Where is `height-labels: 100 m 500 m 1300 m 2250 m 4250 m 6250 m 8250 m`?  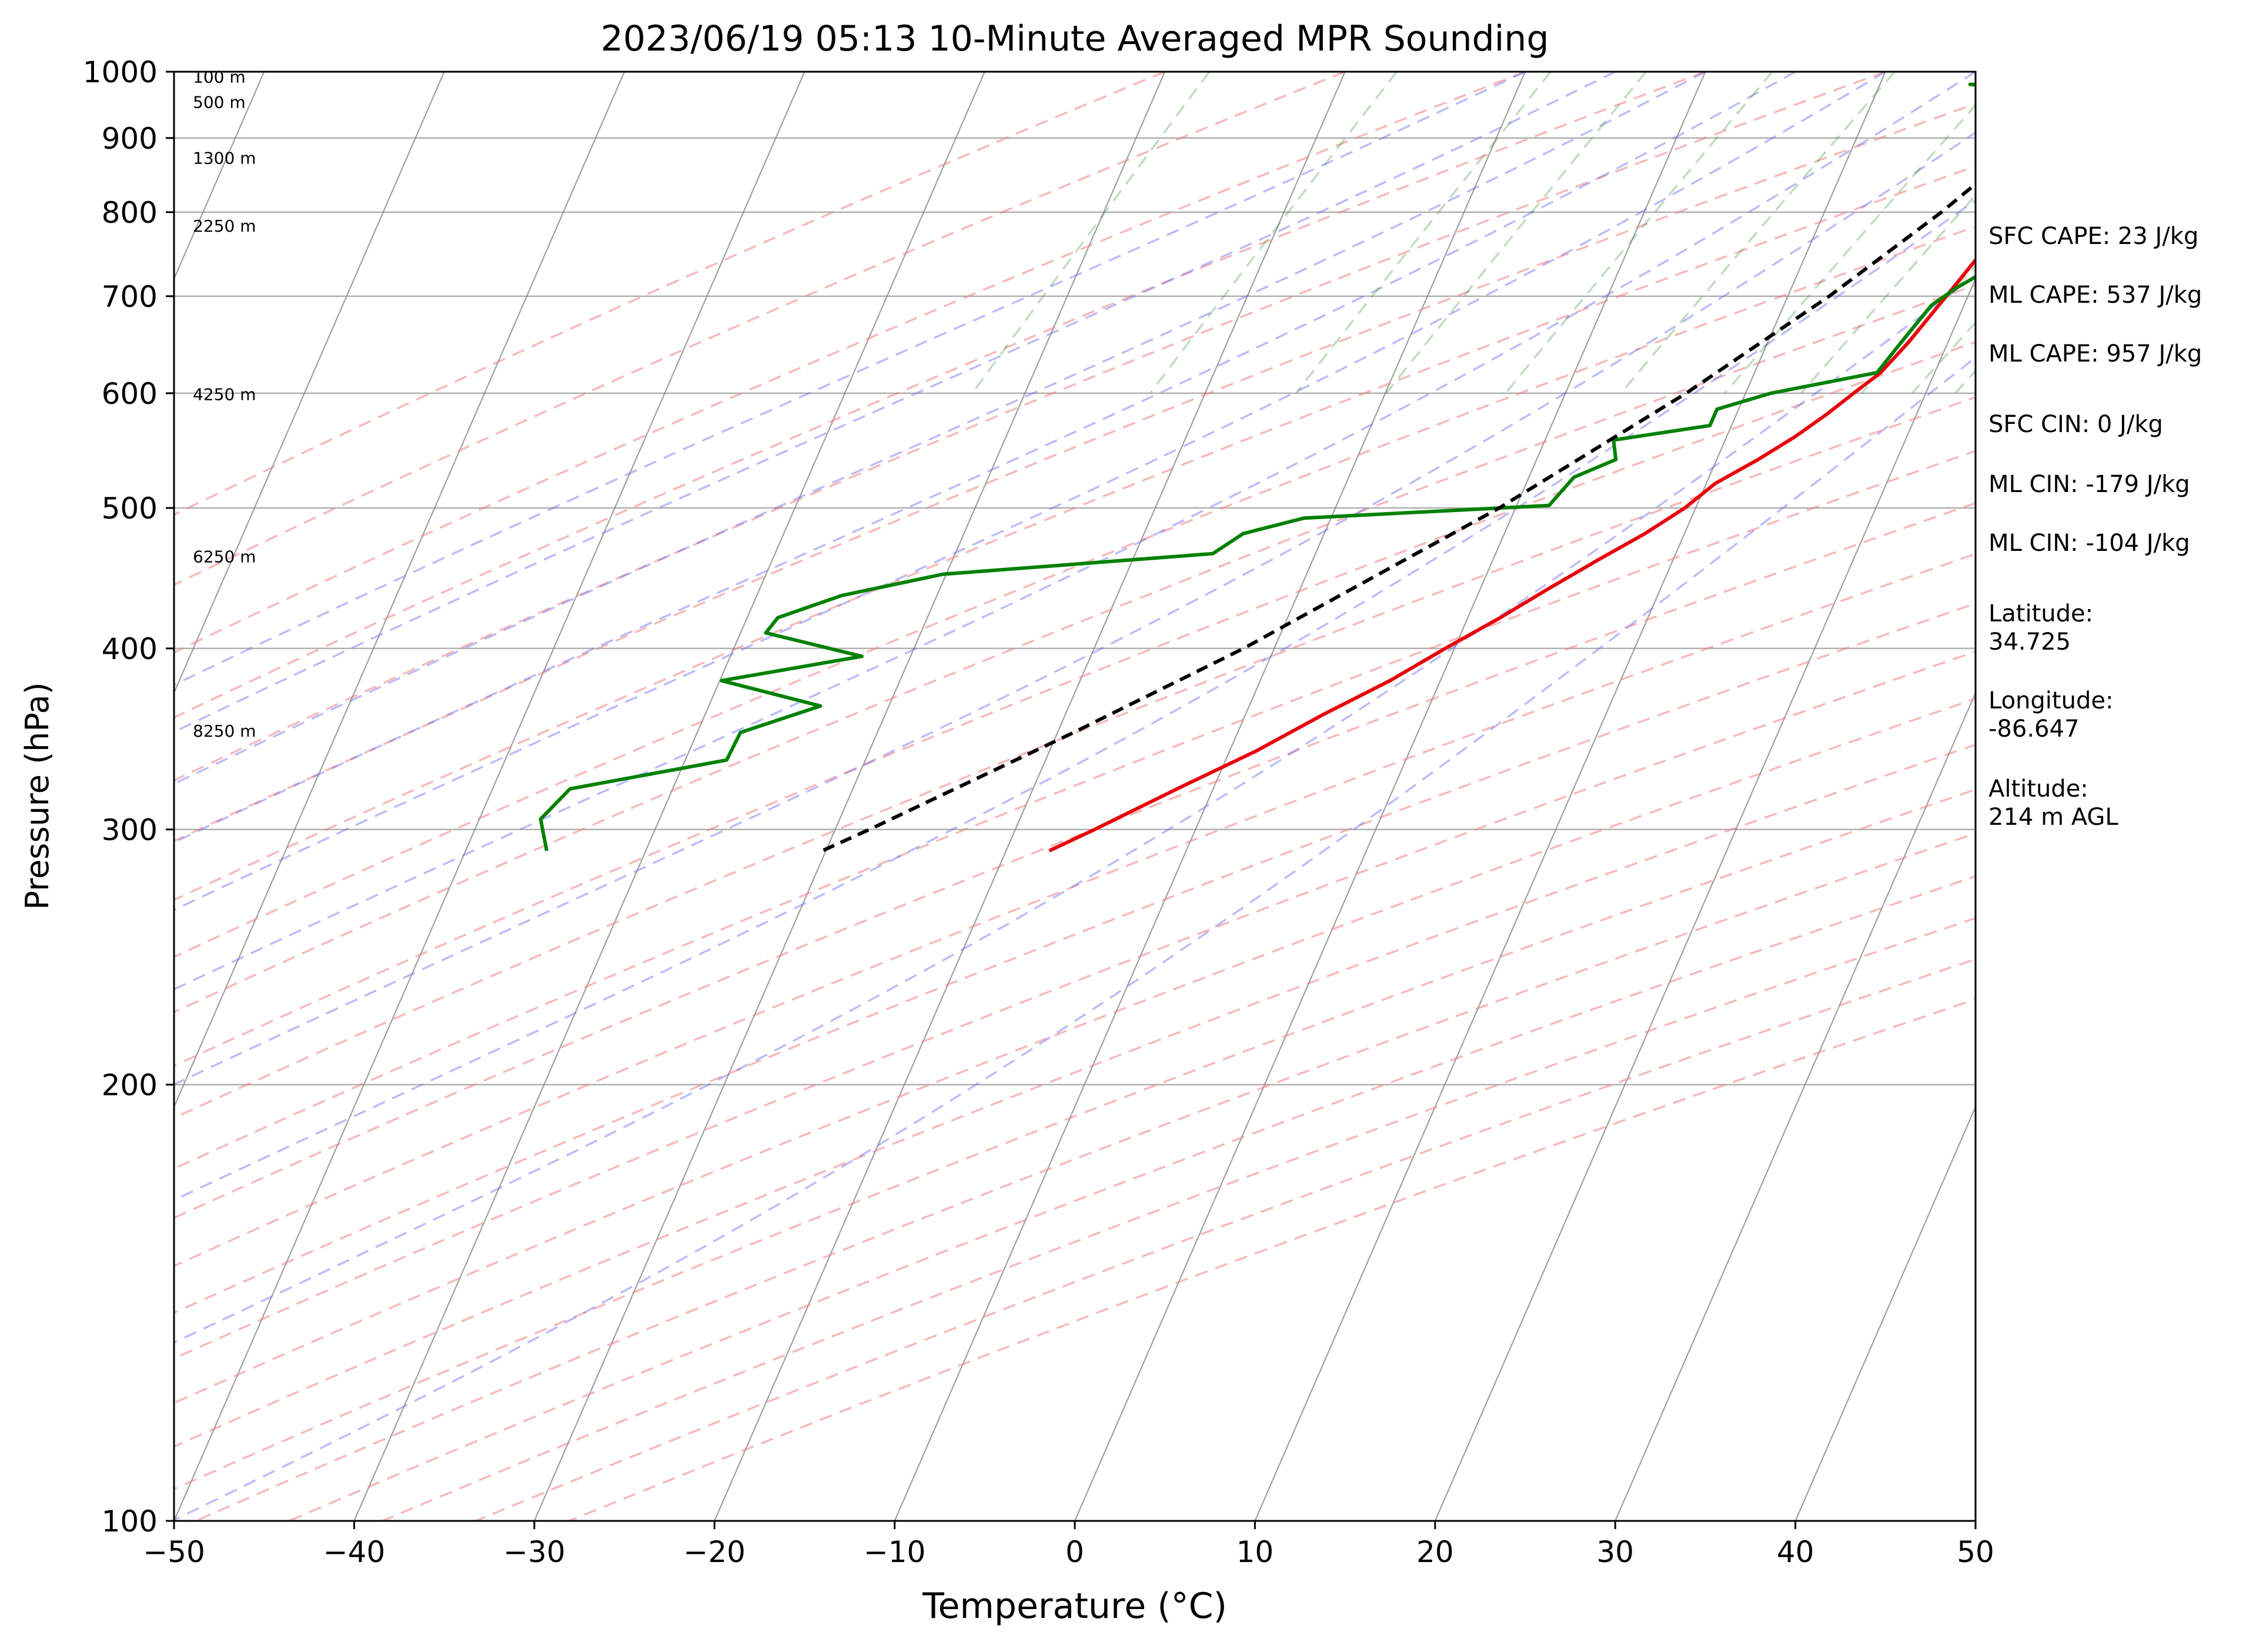 height-labels: 100 m 500 m 1300 m 2250 m 4250 m 6250 m 8250 m is located at coordinates (224, 404).